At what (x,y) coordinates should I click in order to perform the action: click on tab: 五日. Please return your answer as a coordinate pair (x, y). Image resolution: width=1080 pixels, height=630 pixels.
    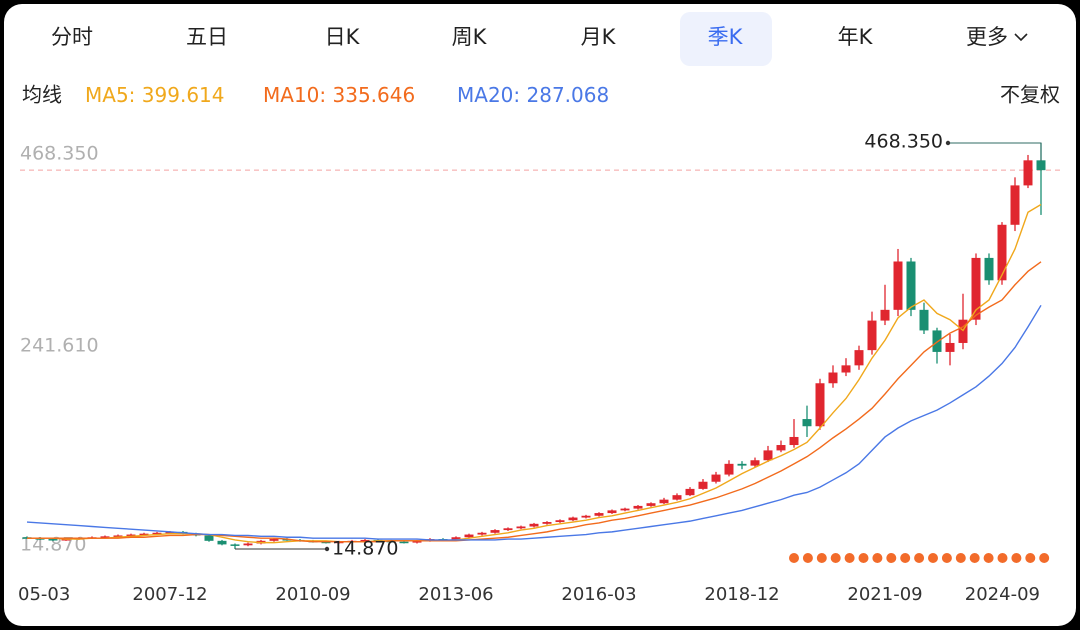
    Looking at the image, I should click on (207, 37).